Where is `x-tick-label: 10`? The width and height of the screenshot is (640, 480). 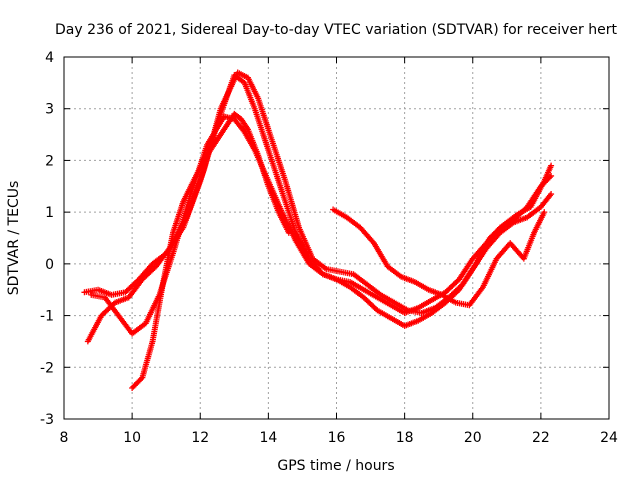 x-tick-label: 10 is located at coordinates (132, 438).